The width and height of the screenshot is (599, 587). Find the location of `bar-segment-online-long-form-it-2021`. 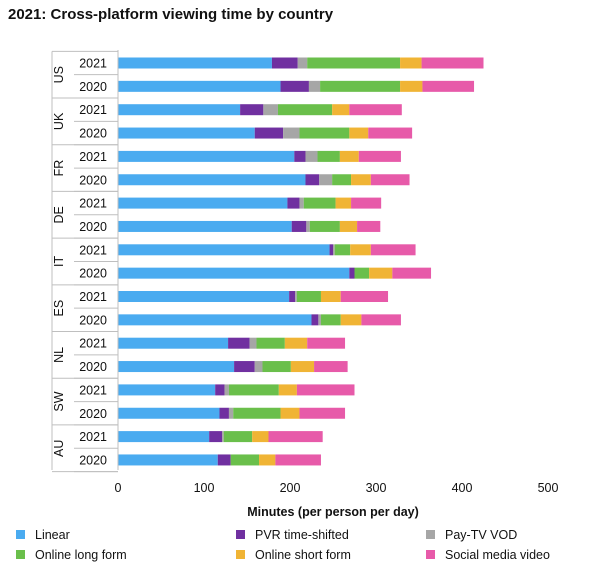

bar-segment-online-long-form-it-2021 is located at coordinates (342, 250).